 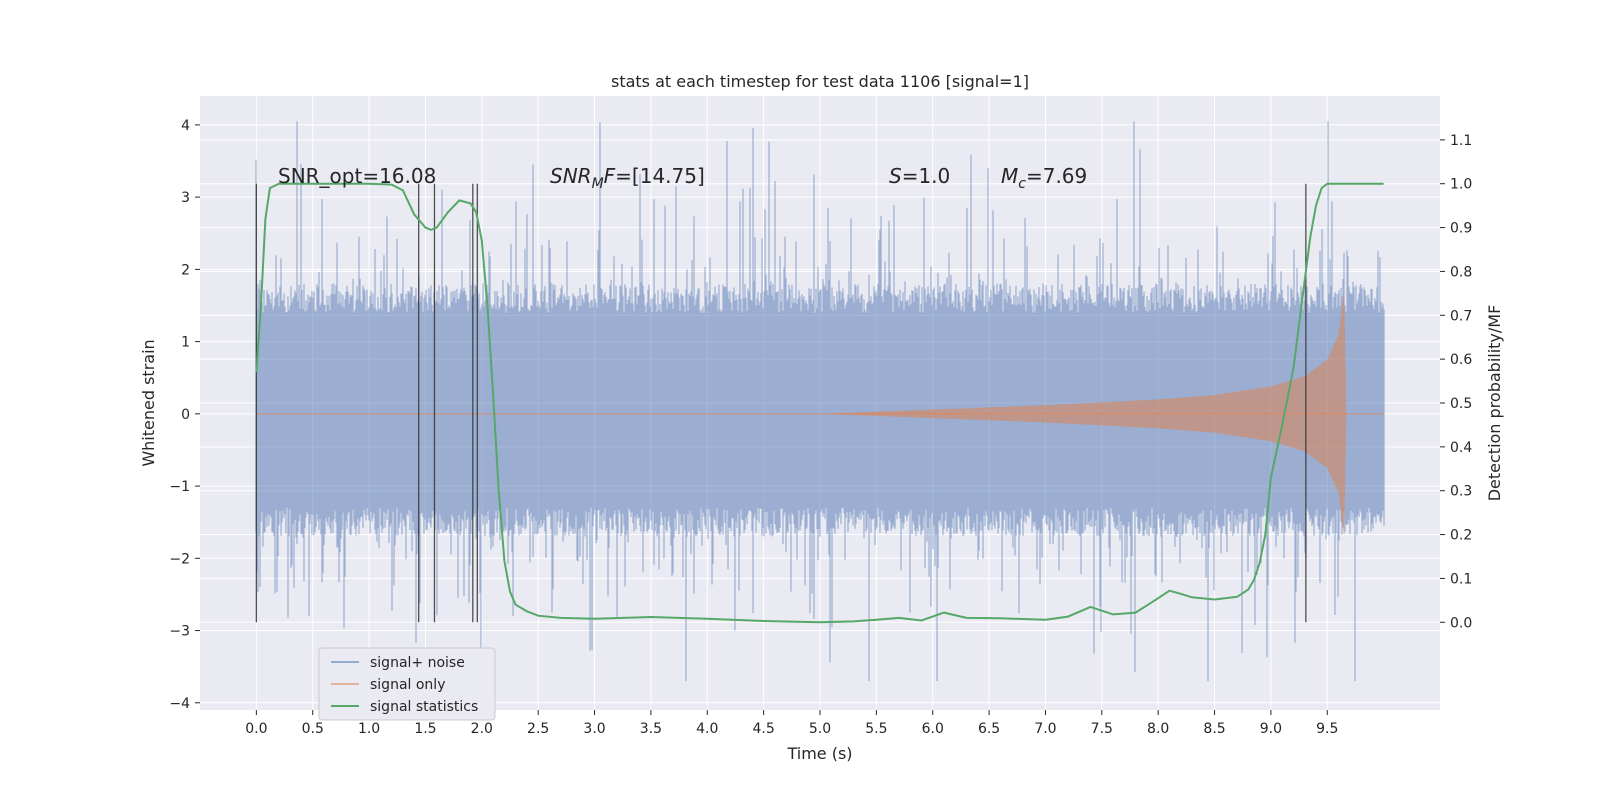 I want to click on legend-label-signal-only: signal only, so click(x=407, y=685).